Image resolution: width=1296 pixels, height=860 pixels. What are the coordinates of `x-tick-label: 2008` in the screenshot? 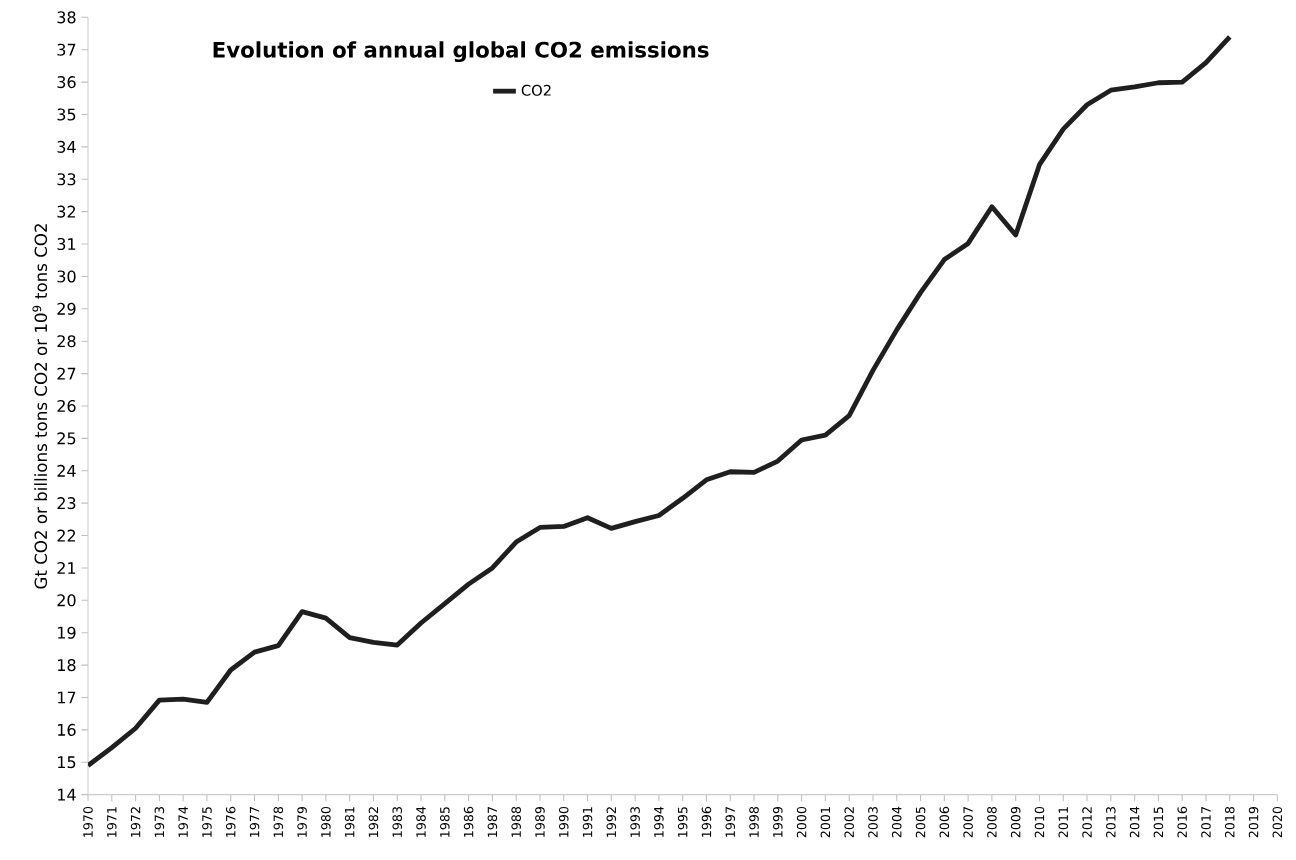 It's located at (992, 822).